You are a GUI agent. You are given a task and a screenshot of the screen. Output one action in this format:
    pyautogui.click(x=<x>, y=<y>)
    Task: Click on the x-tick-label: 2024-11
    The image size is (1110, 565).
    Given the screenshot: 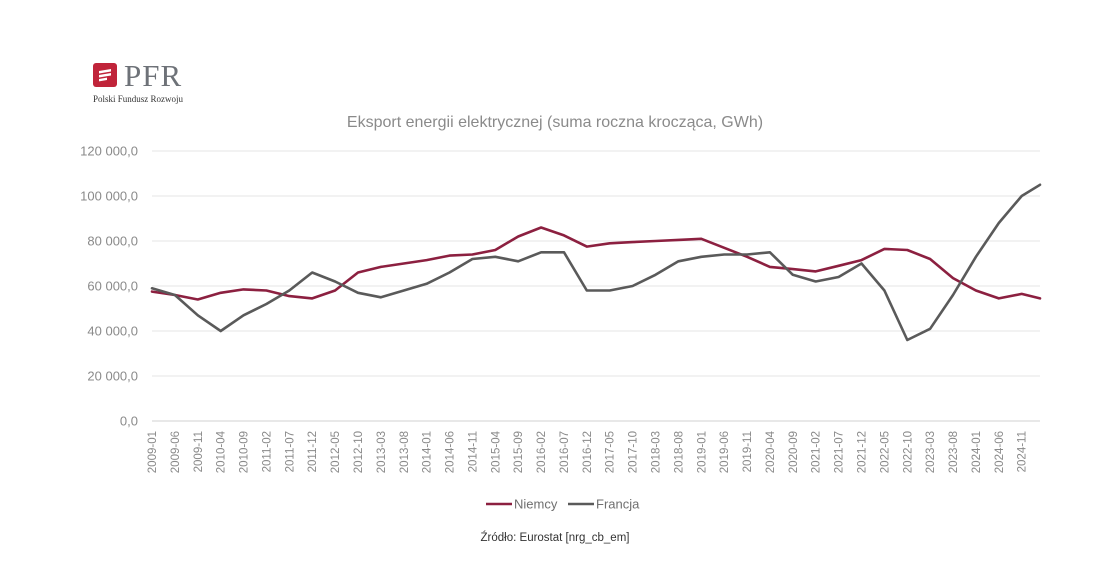 What is the action you would take?
    pyautogui.click(x=1023, y=451)
    